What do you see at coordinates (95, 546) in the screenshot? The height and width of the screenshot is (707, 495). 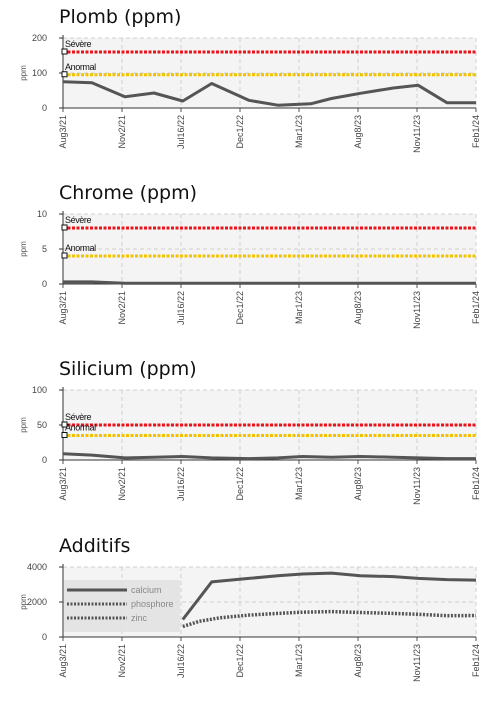 I see `chart-title: Additifs` at bounding box center [95, 546].